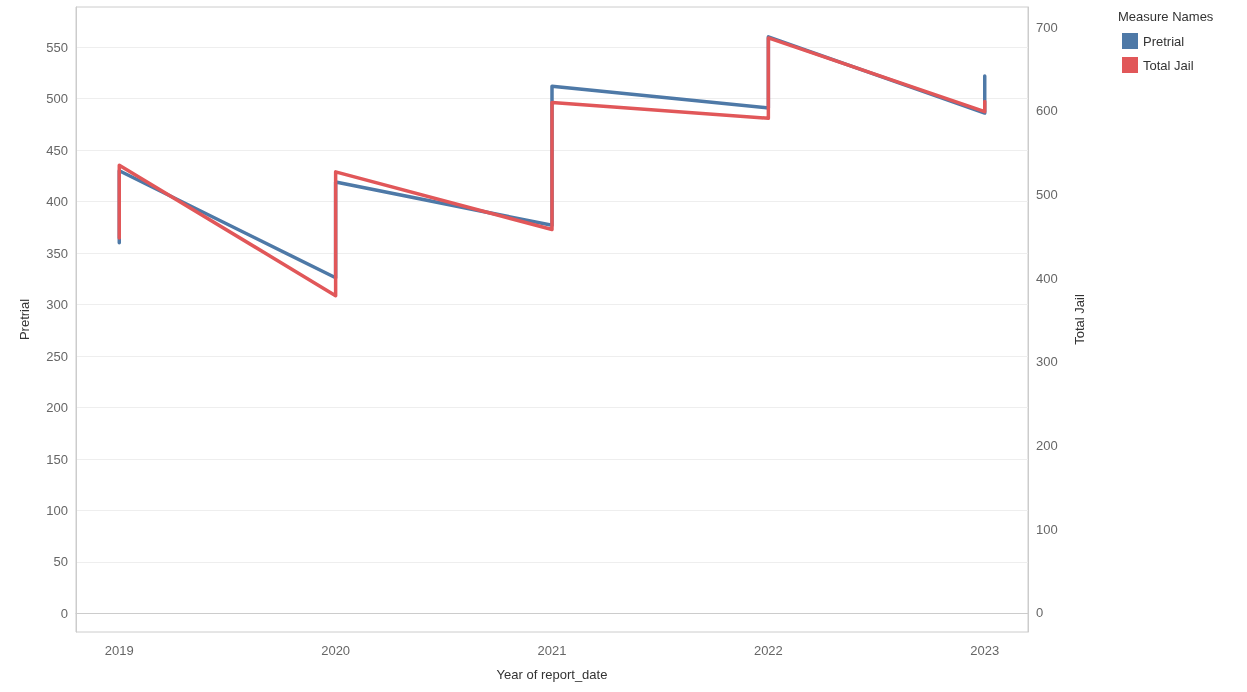 The image size is (1247, 692). I want to click on x-tick-label: 2020, so click(336, 650).